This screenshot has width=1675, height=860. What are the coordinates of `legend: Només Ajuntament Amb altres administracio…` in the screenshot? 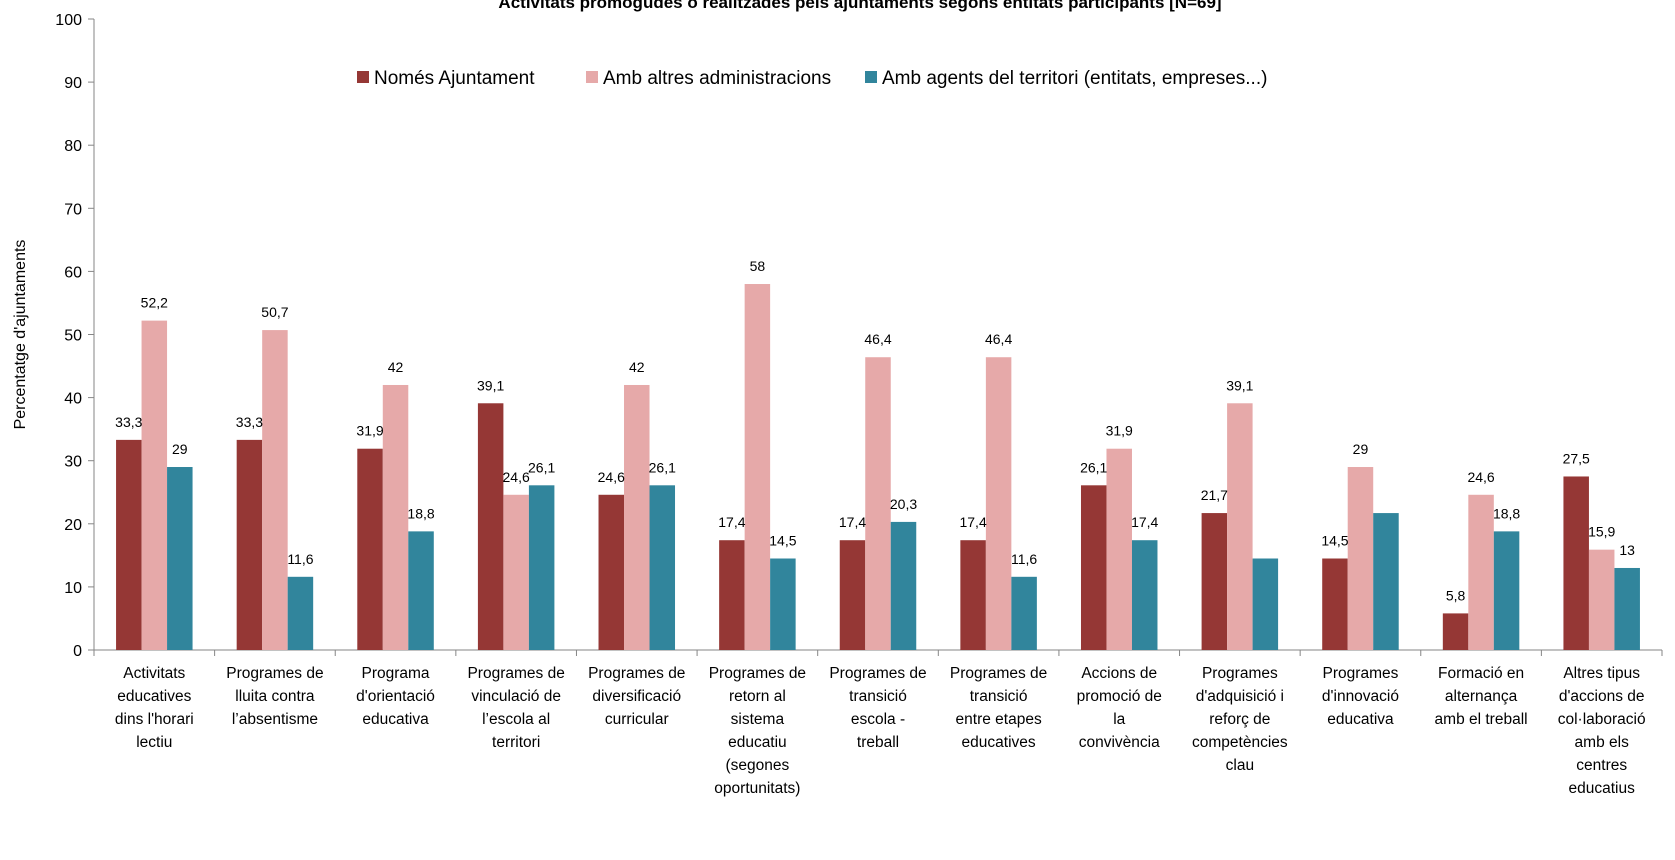 It's located at (812, 78).